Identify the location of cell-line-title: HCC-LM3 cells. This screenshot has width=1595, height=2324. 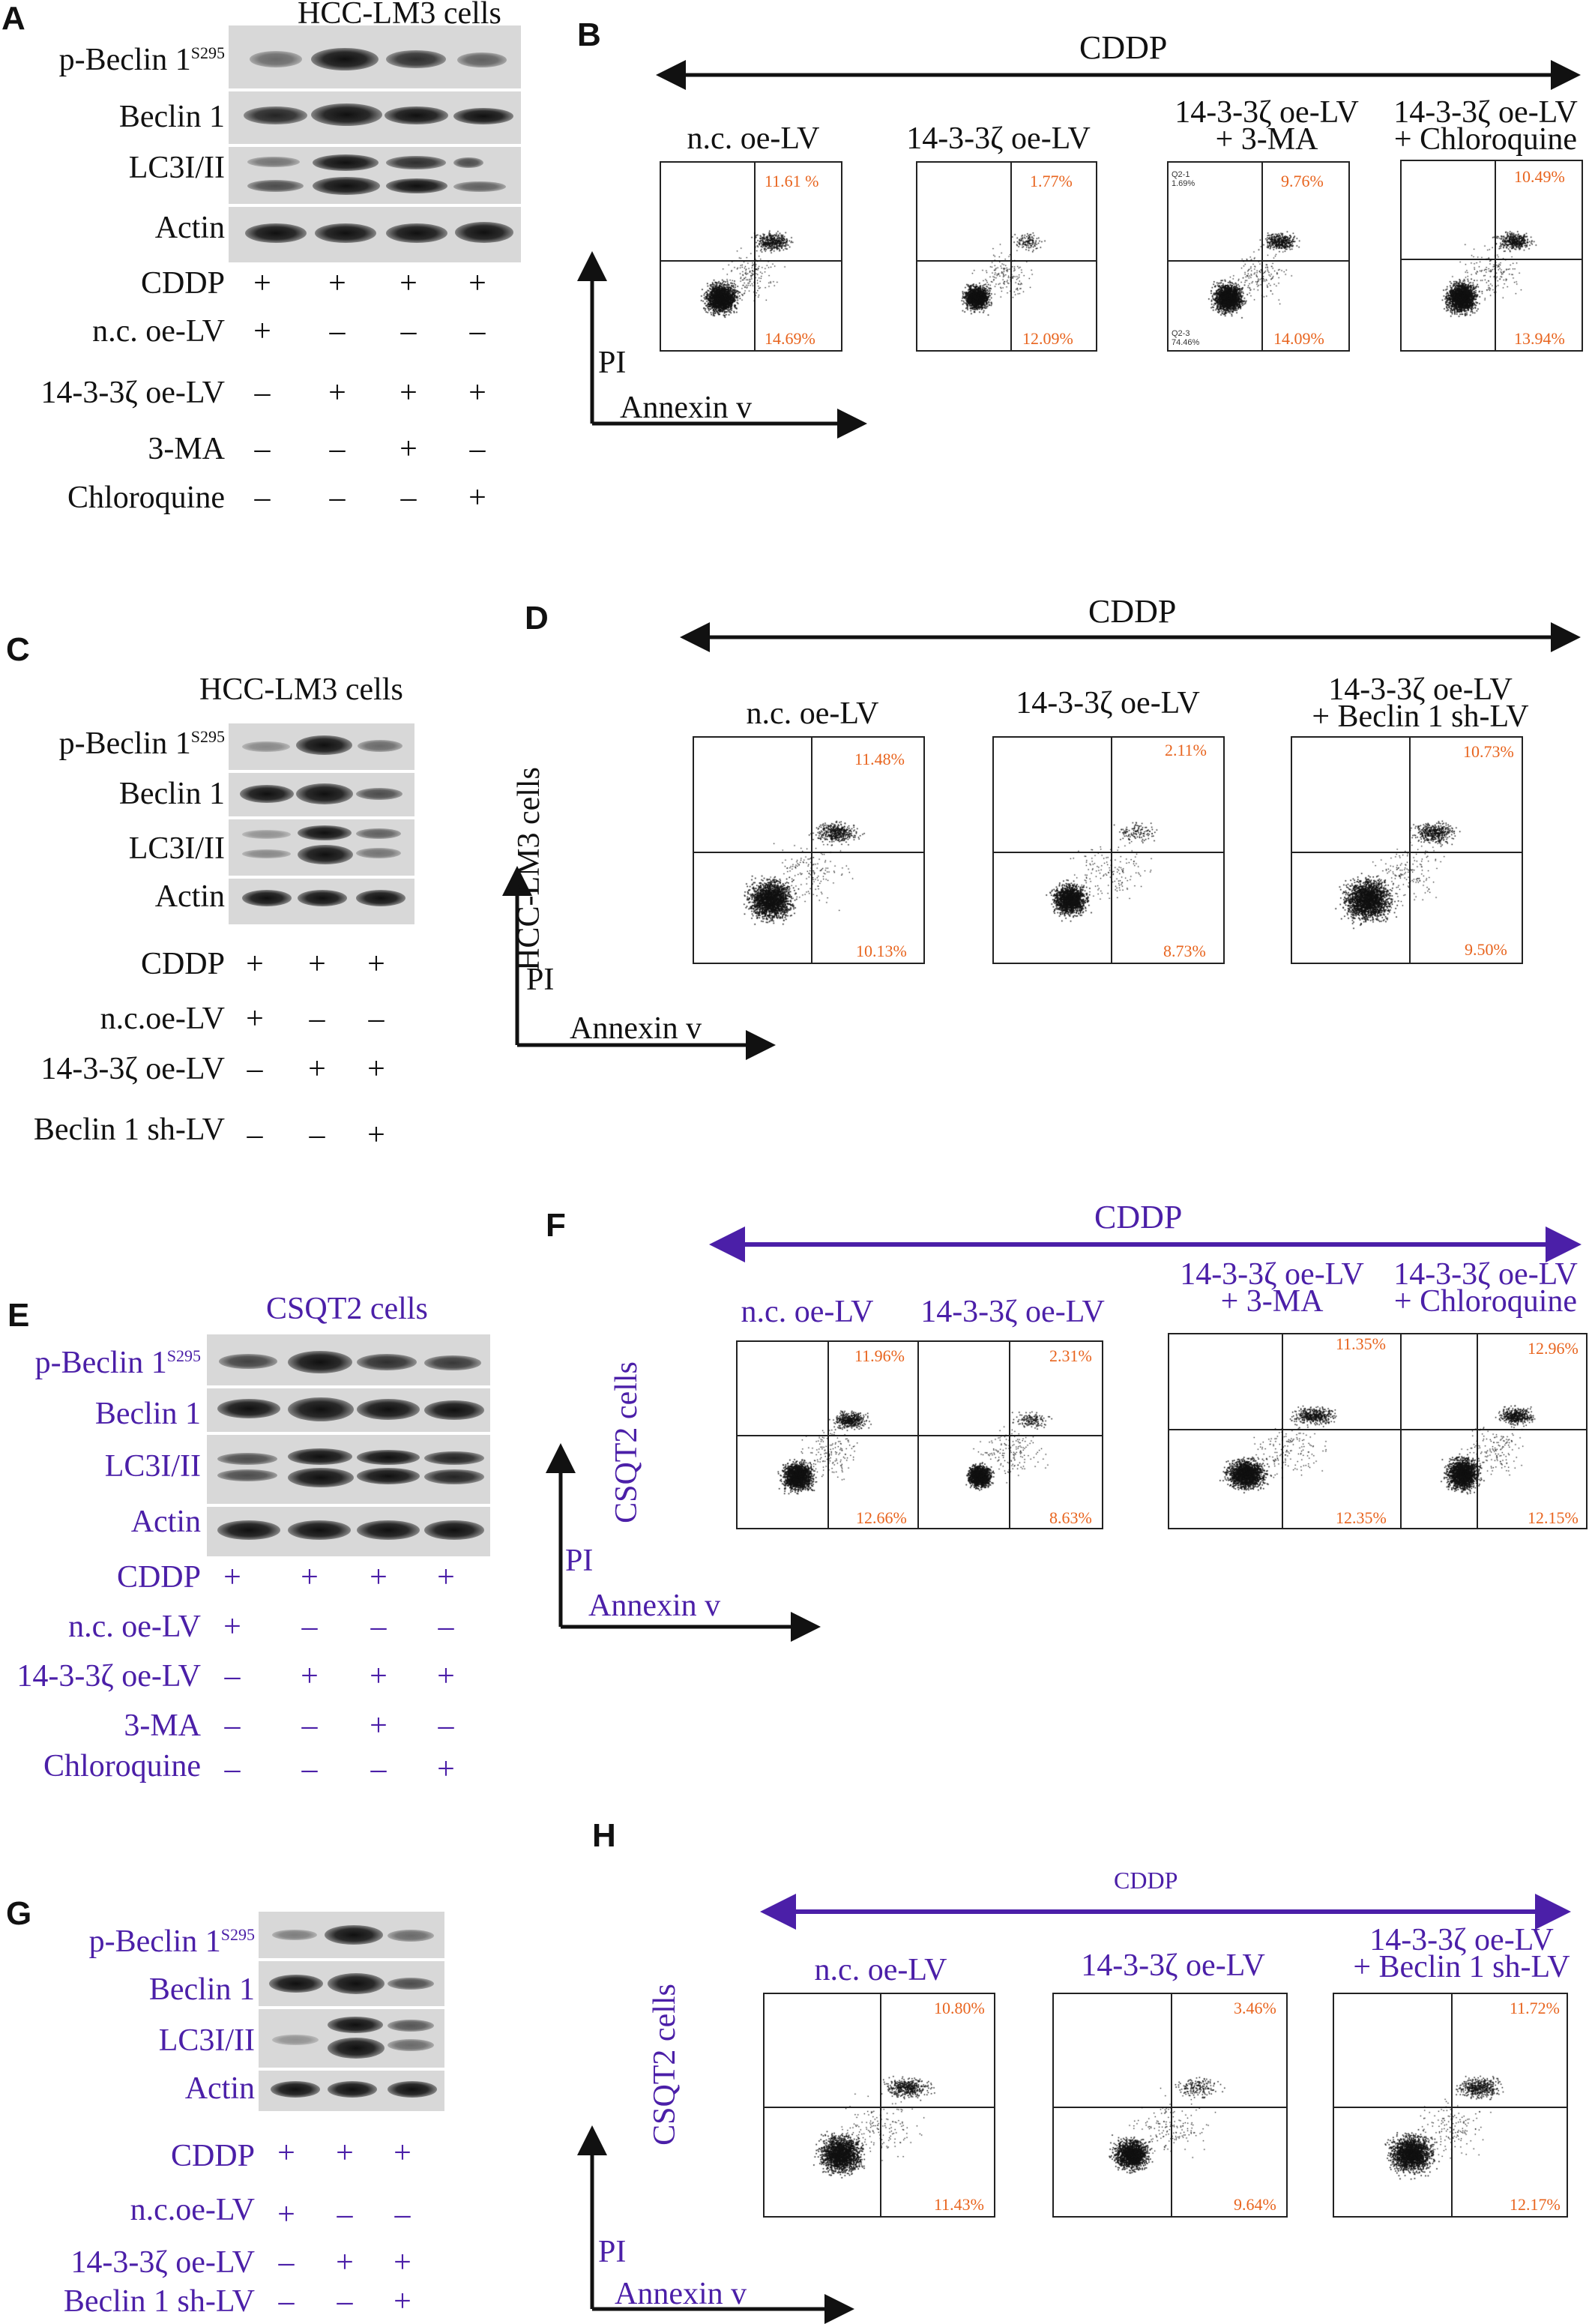
(301, 689).